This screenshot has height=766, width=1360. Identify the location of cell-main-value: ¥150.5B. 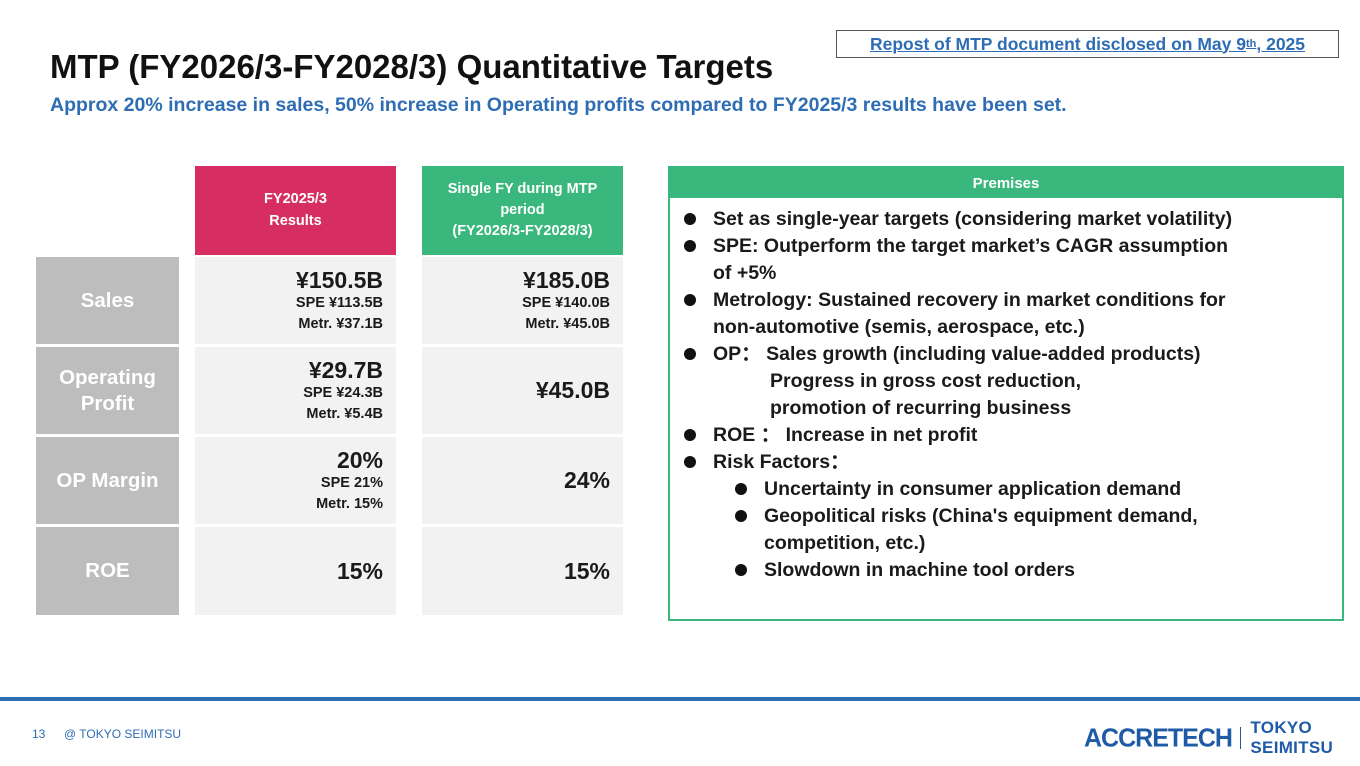
(339, 279).